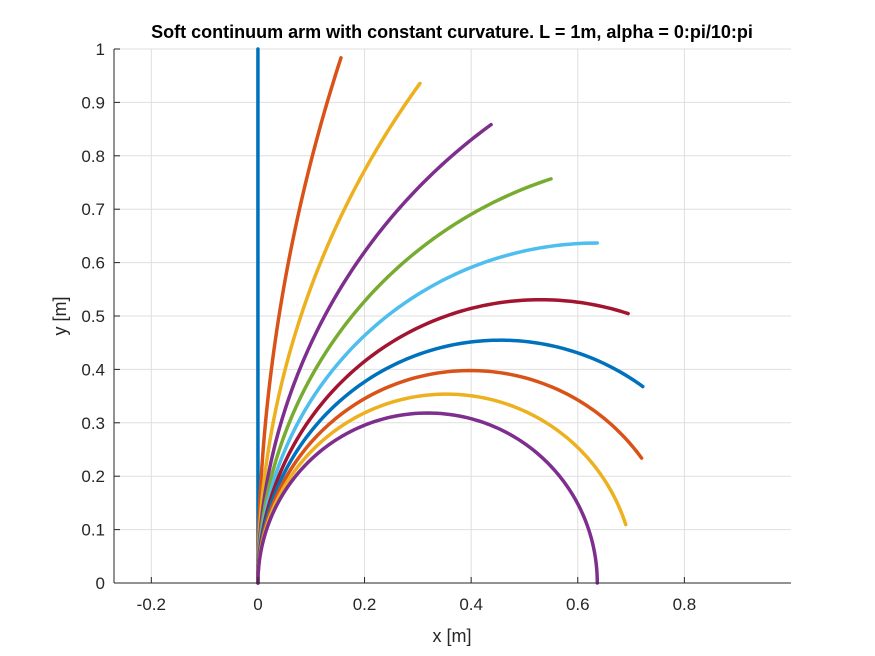 The width and height of the screenshot is (875, 656). What do you see at coordinates (100, 583) in the screenshot?
I see `y-tick-label: 0` at bounding box center [100, 583].